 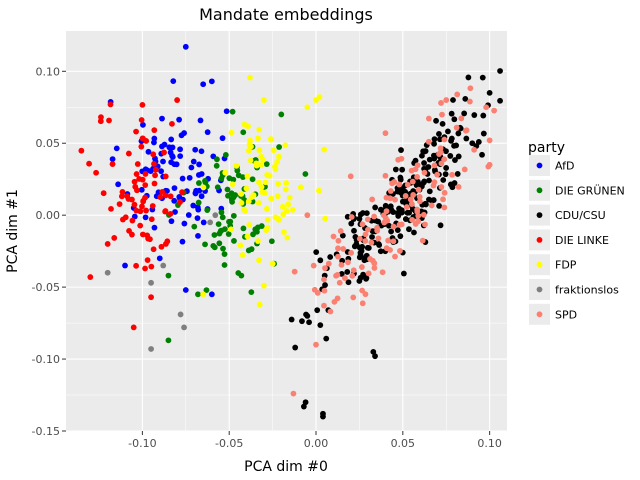 I want to click on legend-label: fraktionslos, so click(x=587, y=290).